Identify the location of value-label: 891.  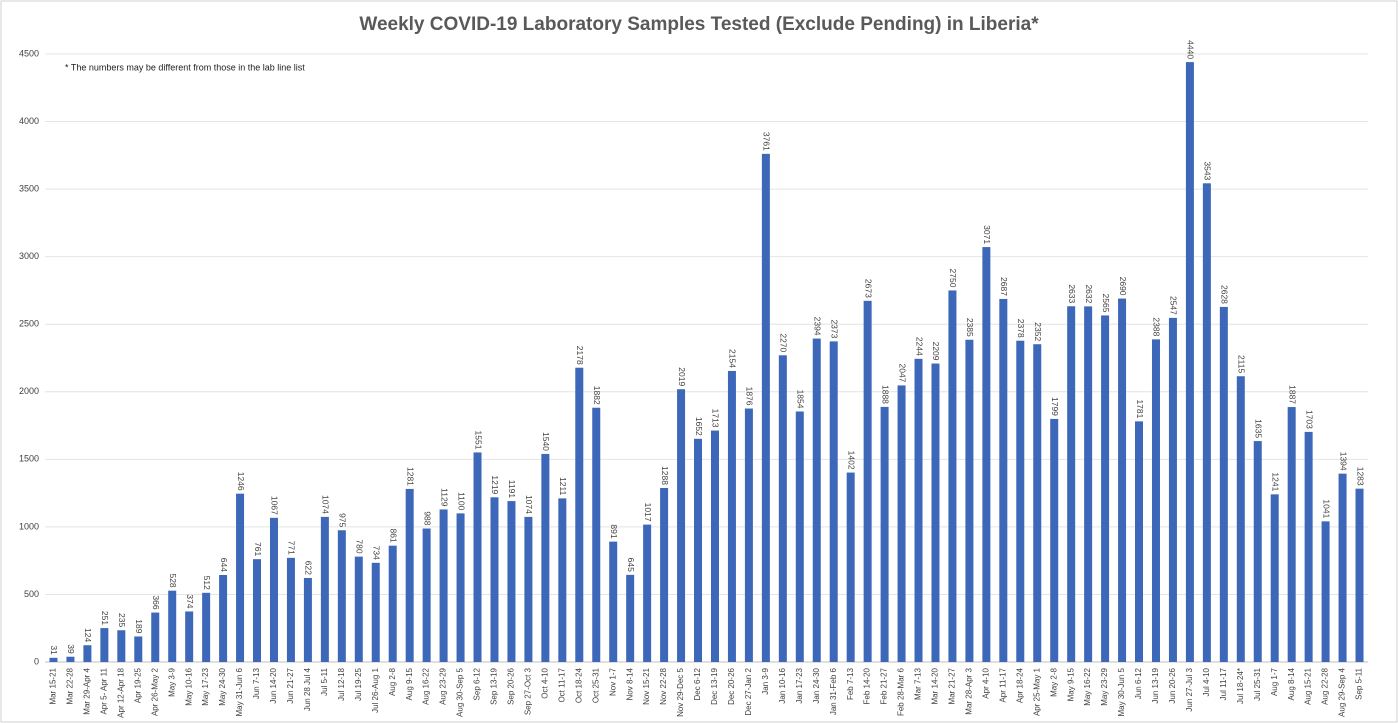
(614, 531).